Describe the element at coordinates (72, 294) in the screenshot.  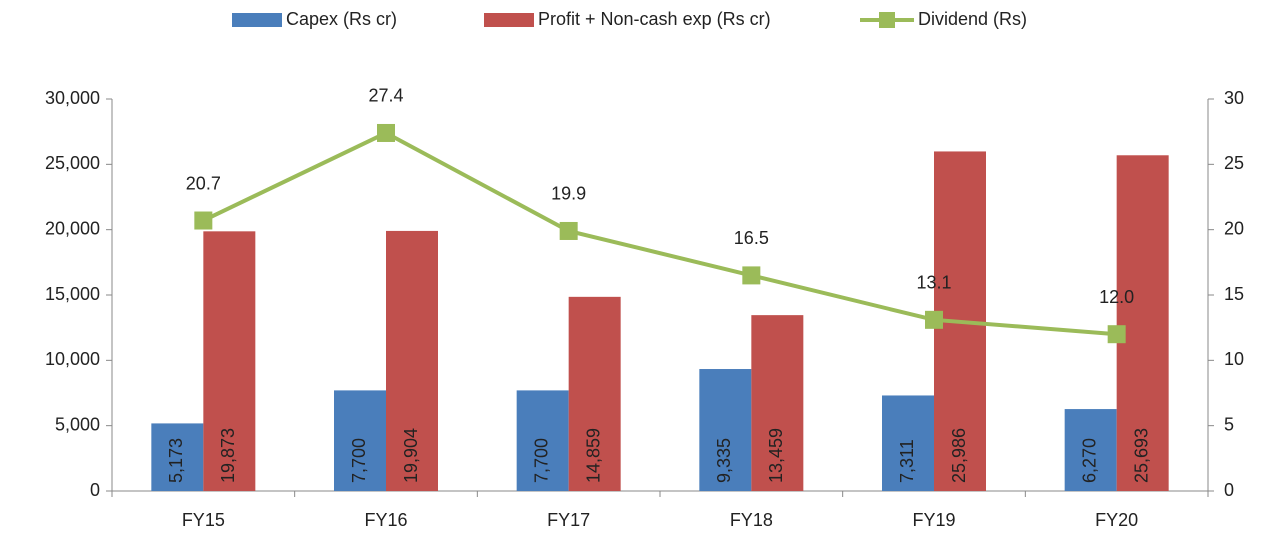
I see `y-tick-label: 15,000` at that location.